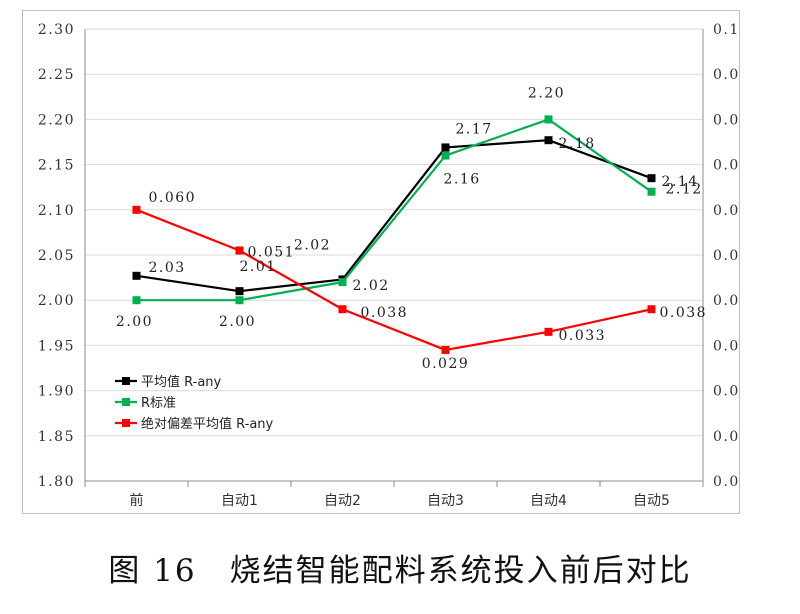  I want to click on legend-label: 平均值 R-any, so click(181, 382).